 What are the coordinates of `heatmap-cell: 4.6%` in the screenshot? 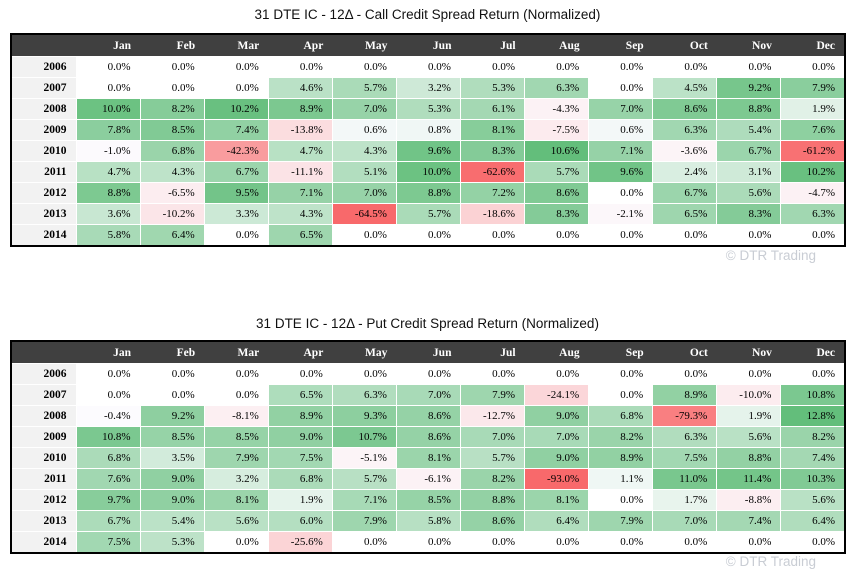 It's located at (300, 88).